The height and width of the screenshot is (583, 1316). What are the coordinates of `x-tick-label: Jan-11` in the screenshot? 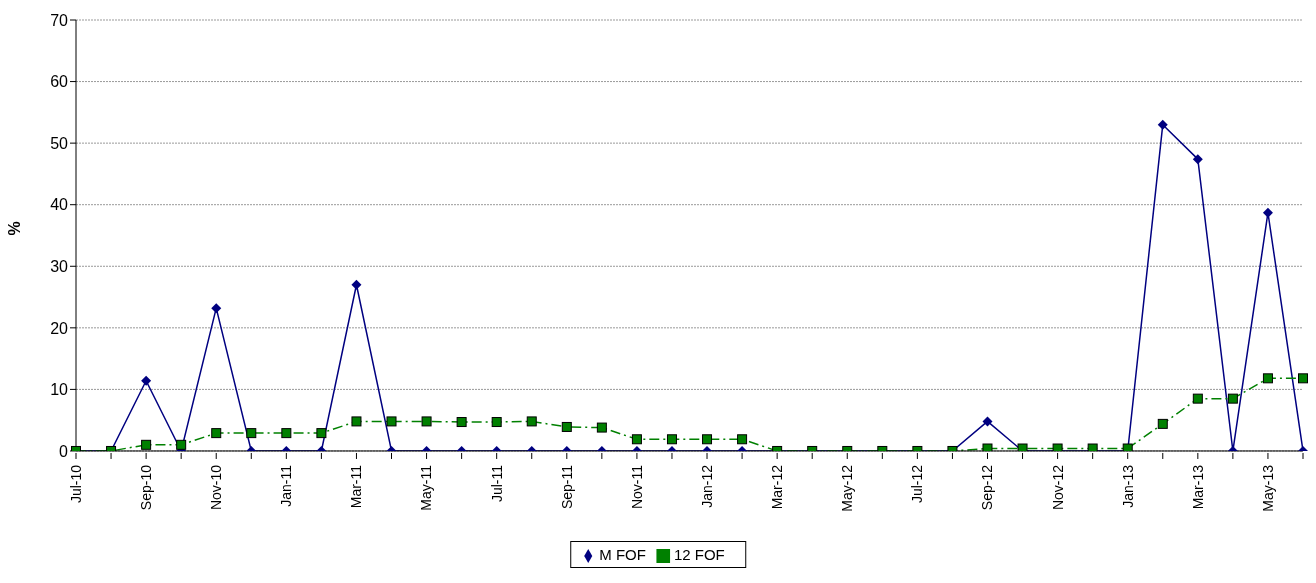 It's located at (286, 485).